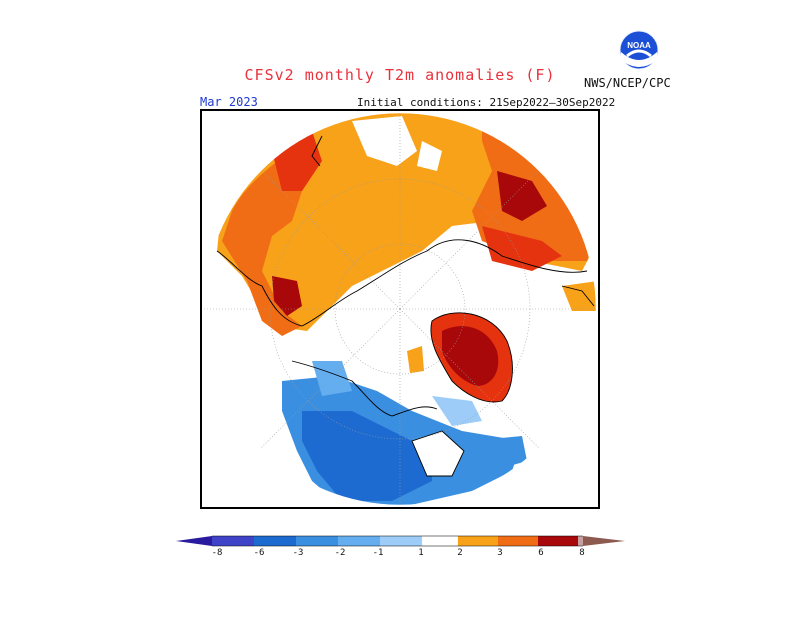 Image resolution: width=800 pixels, height=618 pixels. Describe the element at coordinates (340, 553) in the screenshot. I see `legend-tick-label: -2` at that location.